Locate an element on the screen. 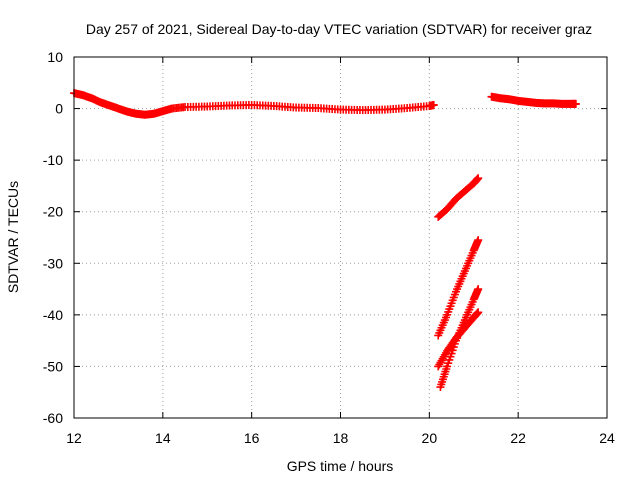  y-tick-label: 10 is located at coordinates (55, 57).